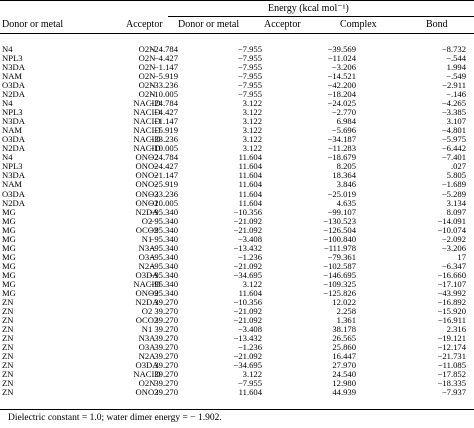 This screenshot has height=428, width=474. I want to click on cell-bond: −17.107, so click(451, 283).